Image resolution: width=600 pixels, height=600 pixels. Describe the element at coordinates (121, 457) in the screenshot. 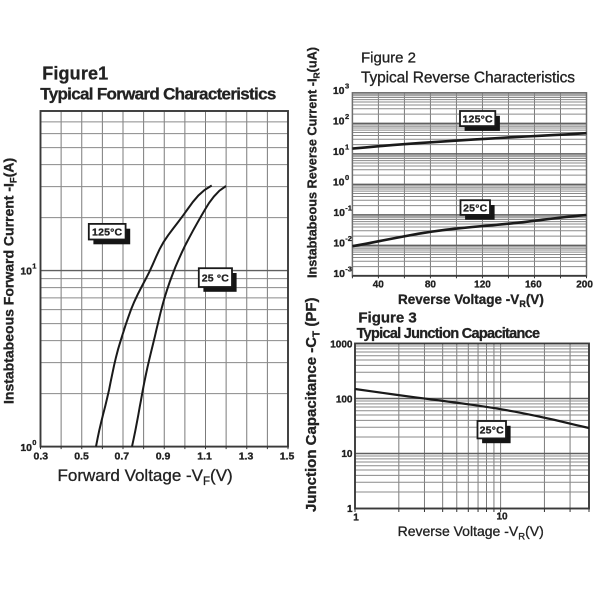

I see `svg-text: 0.7` at that location.